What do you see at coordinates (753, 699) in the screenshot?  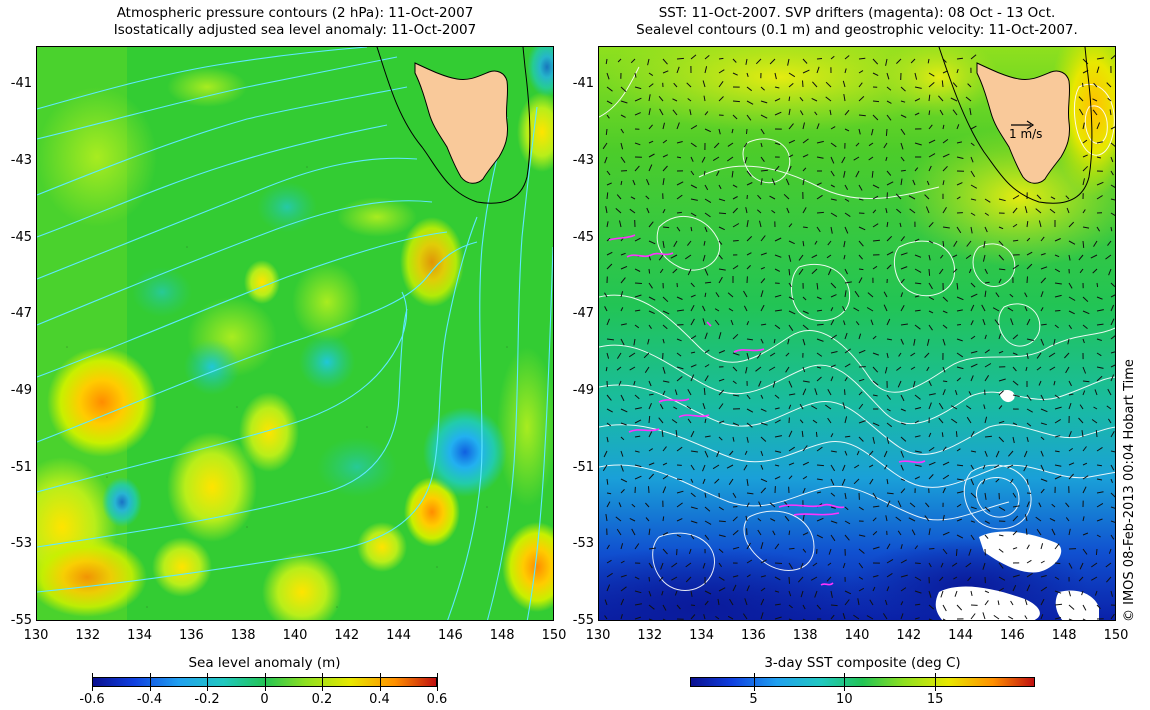 I see `right-colorbar-tick-label: 5` at bounding box center [753, 699].